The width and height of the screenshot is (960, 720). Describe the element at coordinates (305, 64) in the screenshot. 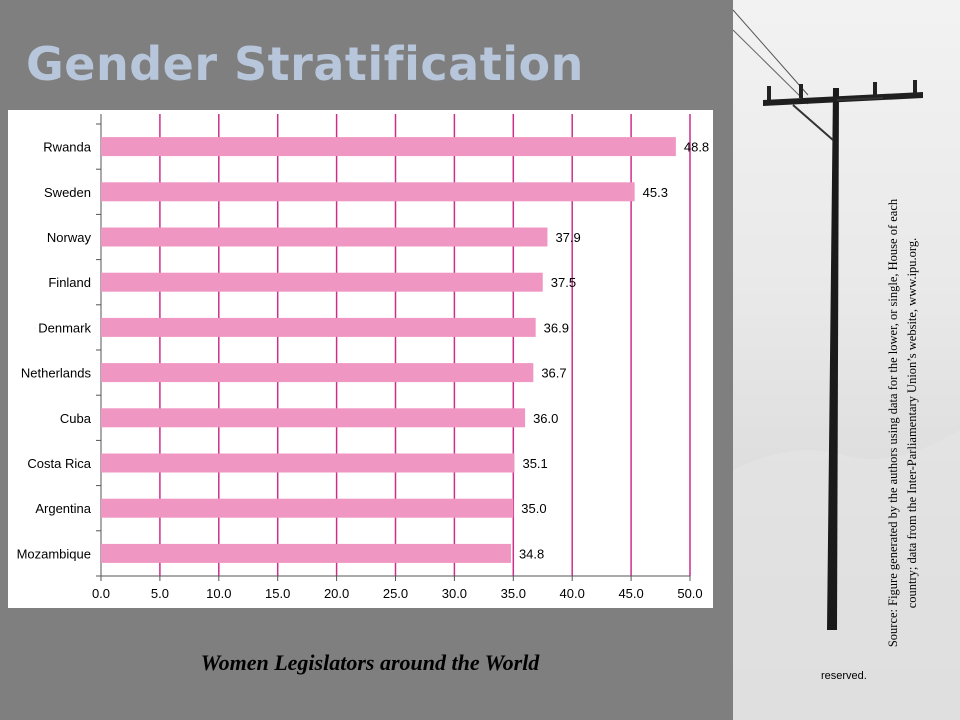

I see `slide-title: Gender Stratification` at that location.